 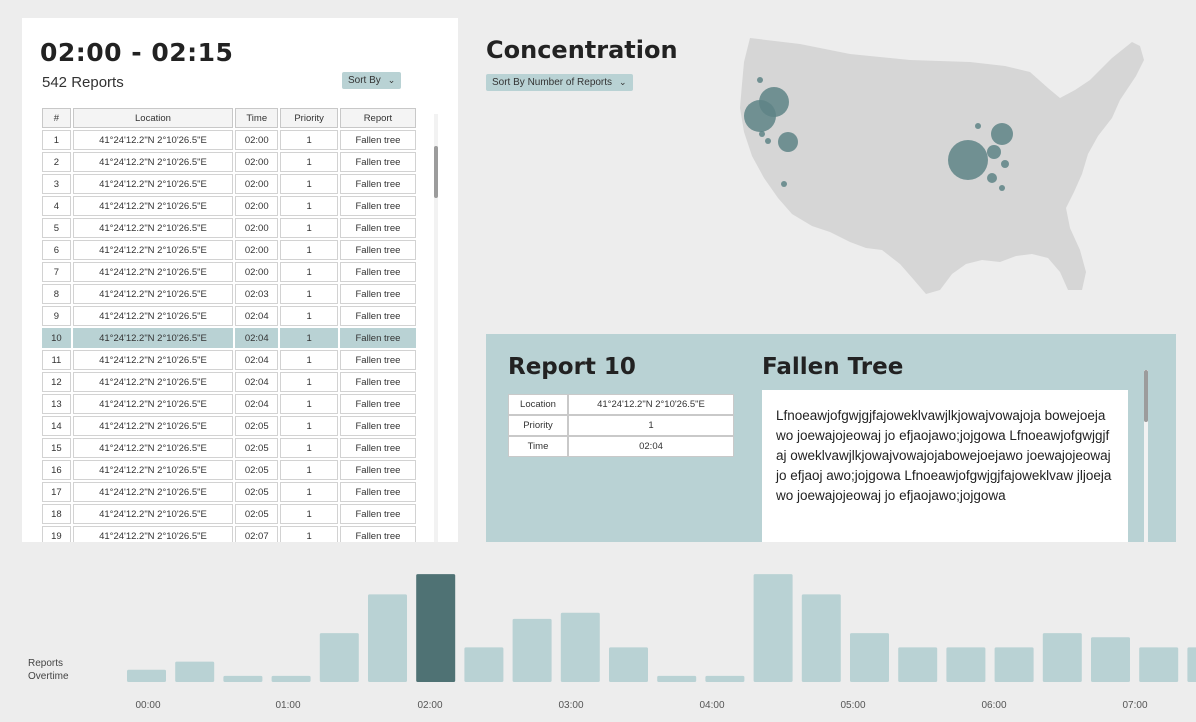 I want to click on column-header-priority: Priority, so click(x=309, y=118).